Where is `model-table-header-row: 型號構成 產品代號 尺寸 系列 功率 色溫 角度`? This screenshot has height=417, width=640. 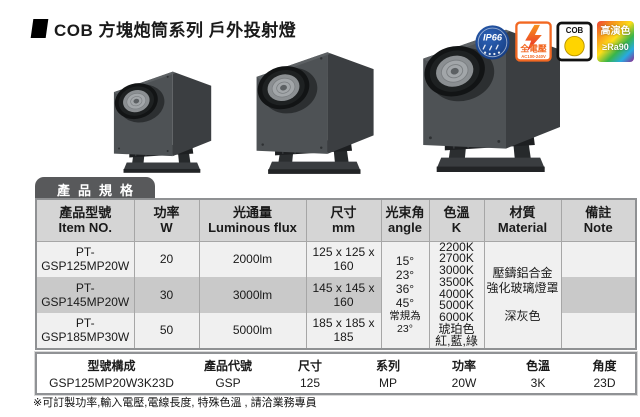
model-table-header-row: 型號構成 產品代號 尺寸 系列 功率 色溫 角度 is located at coordinates (336, 364).